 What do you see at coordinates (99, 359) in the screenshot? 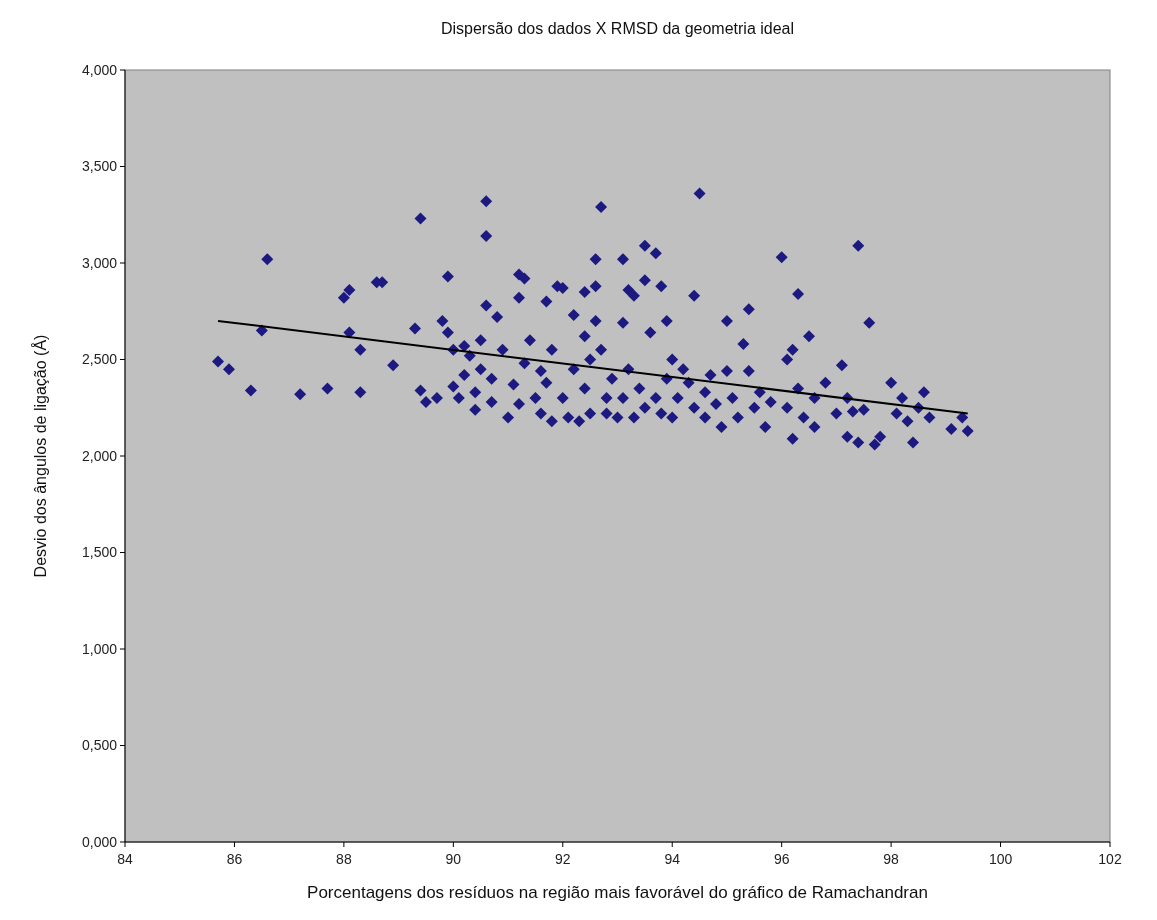
I see `y-tick-label: 2,500` at bounding box center [99, 359].